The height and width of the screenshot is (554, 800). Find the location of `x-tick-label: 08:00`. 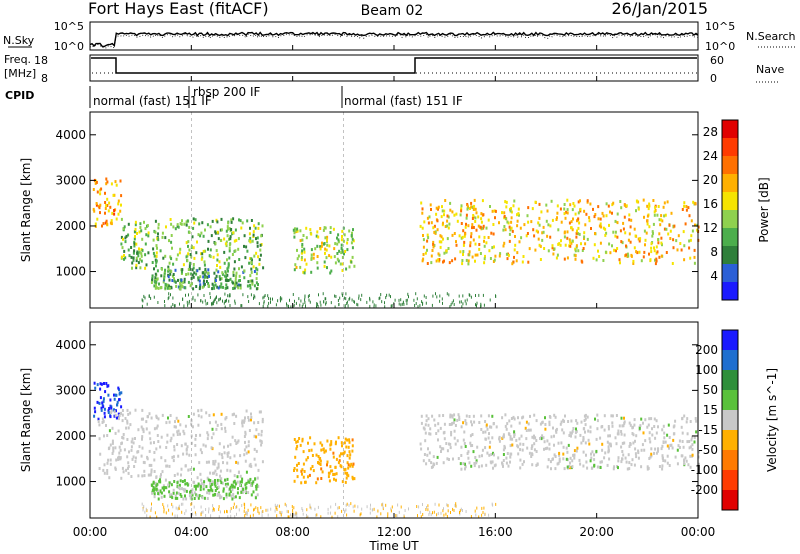

x-tick-label: 08:00 is located at coordinates (292, 532).